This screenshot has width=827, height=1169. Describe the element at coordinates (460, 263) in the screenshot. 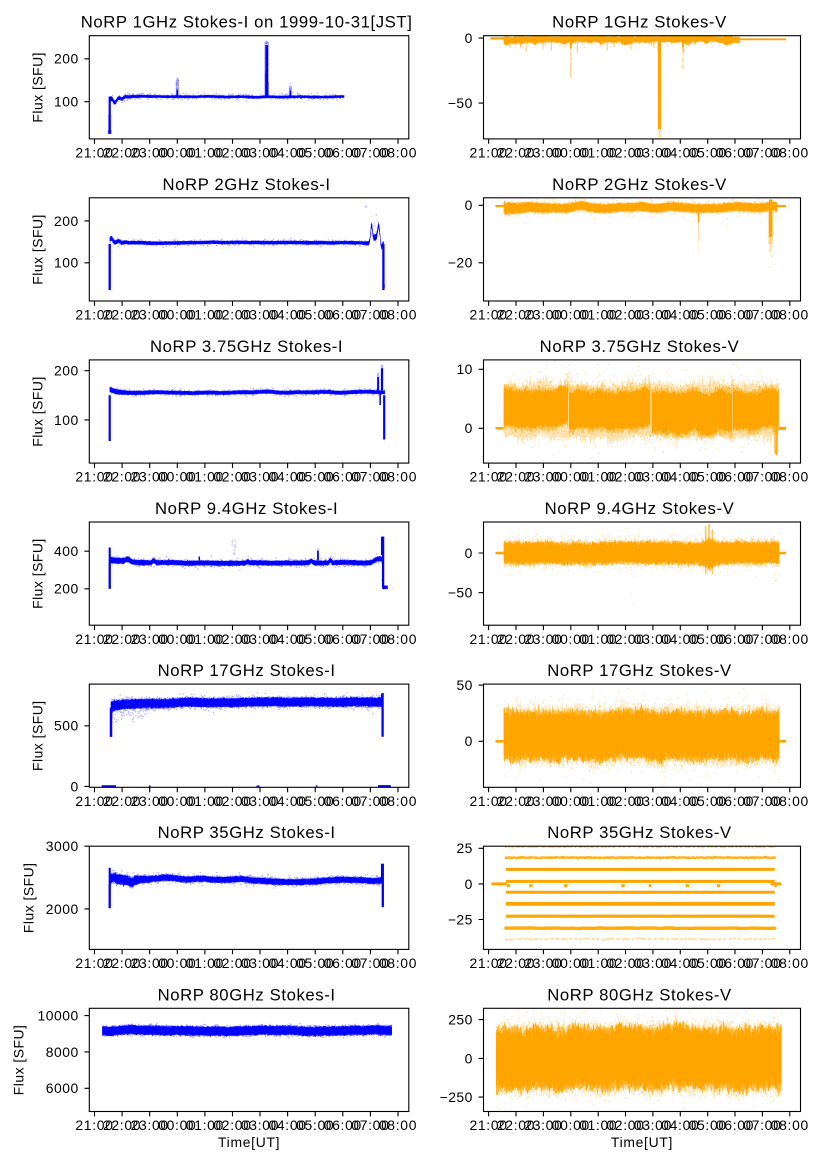

I see `svg-text: −20` at that location.